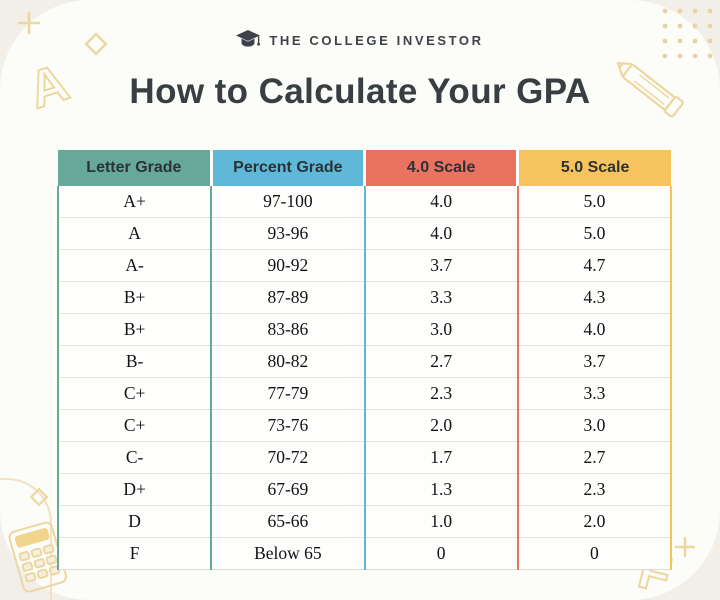  I want to click on table-row: D+ 67-69 1.3 2.3, so click(364, 489).